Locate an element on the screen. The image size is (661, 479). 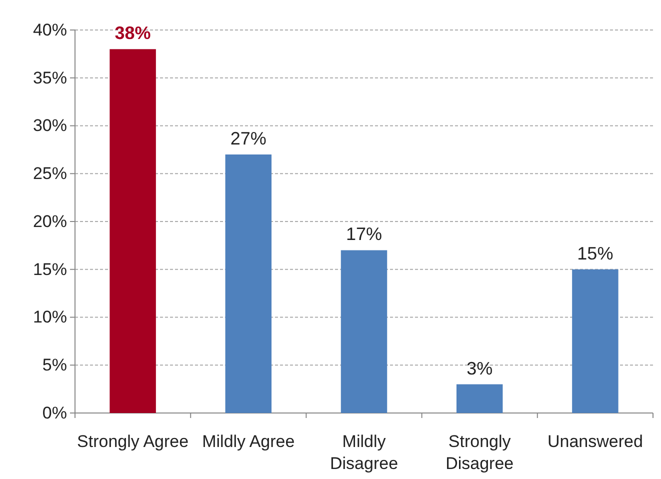
x-tick-label: Unanswered is located at coordinates (595, 441).